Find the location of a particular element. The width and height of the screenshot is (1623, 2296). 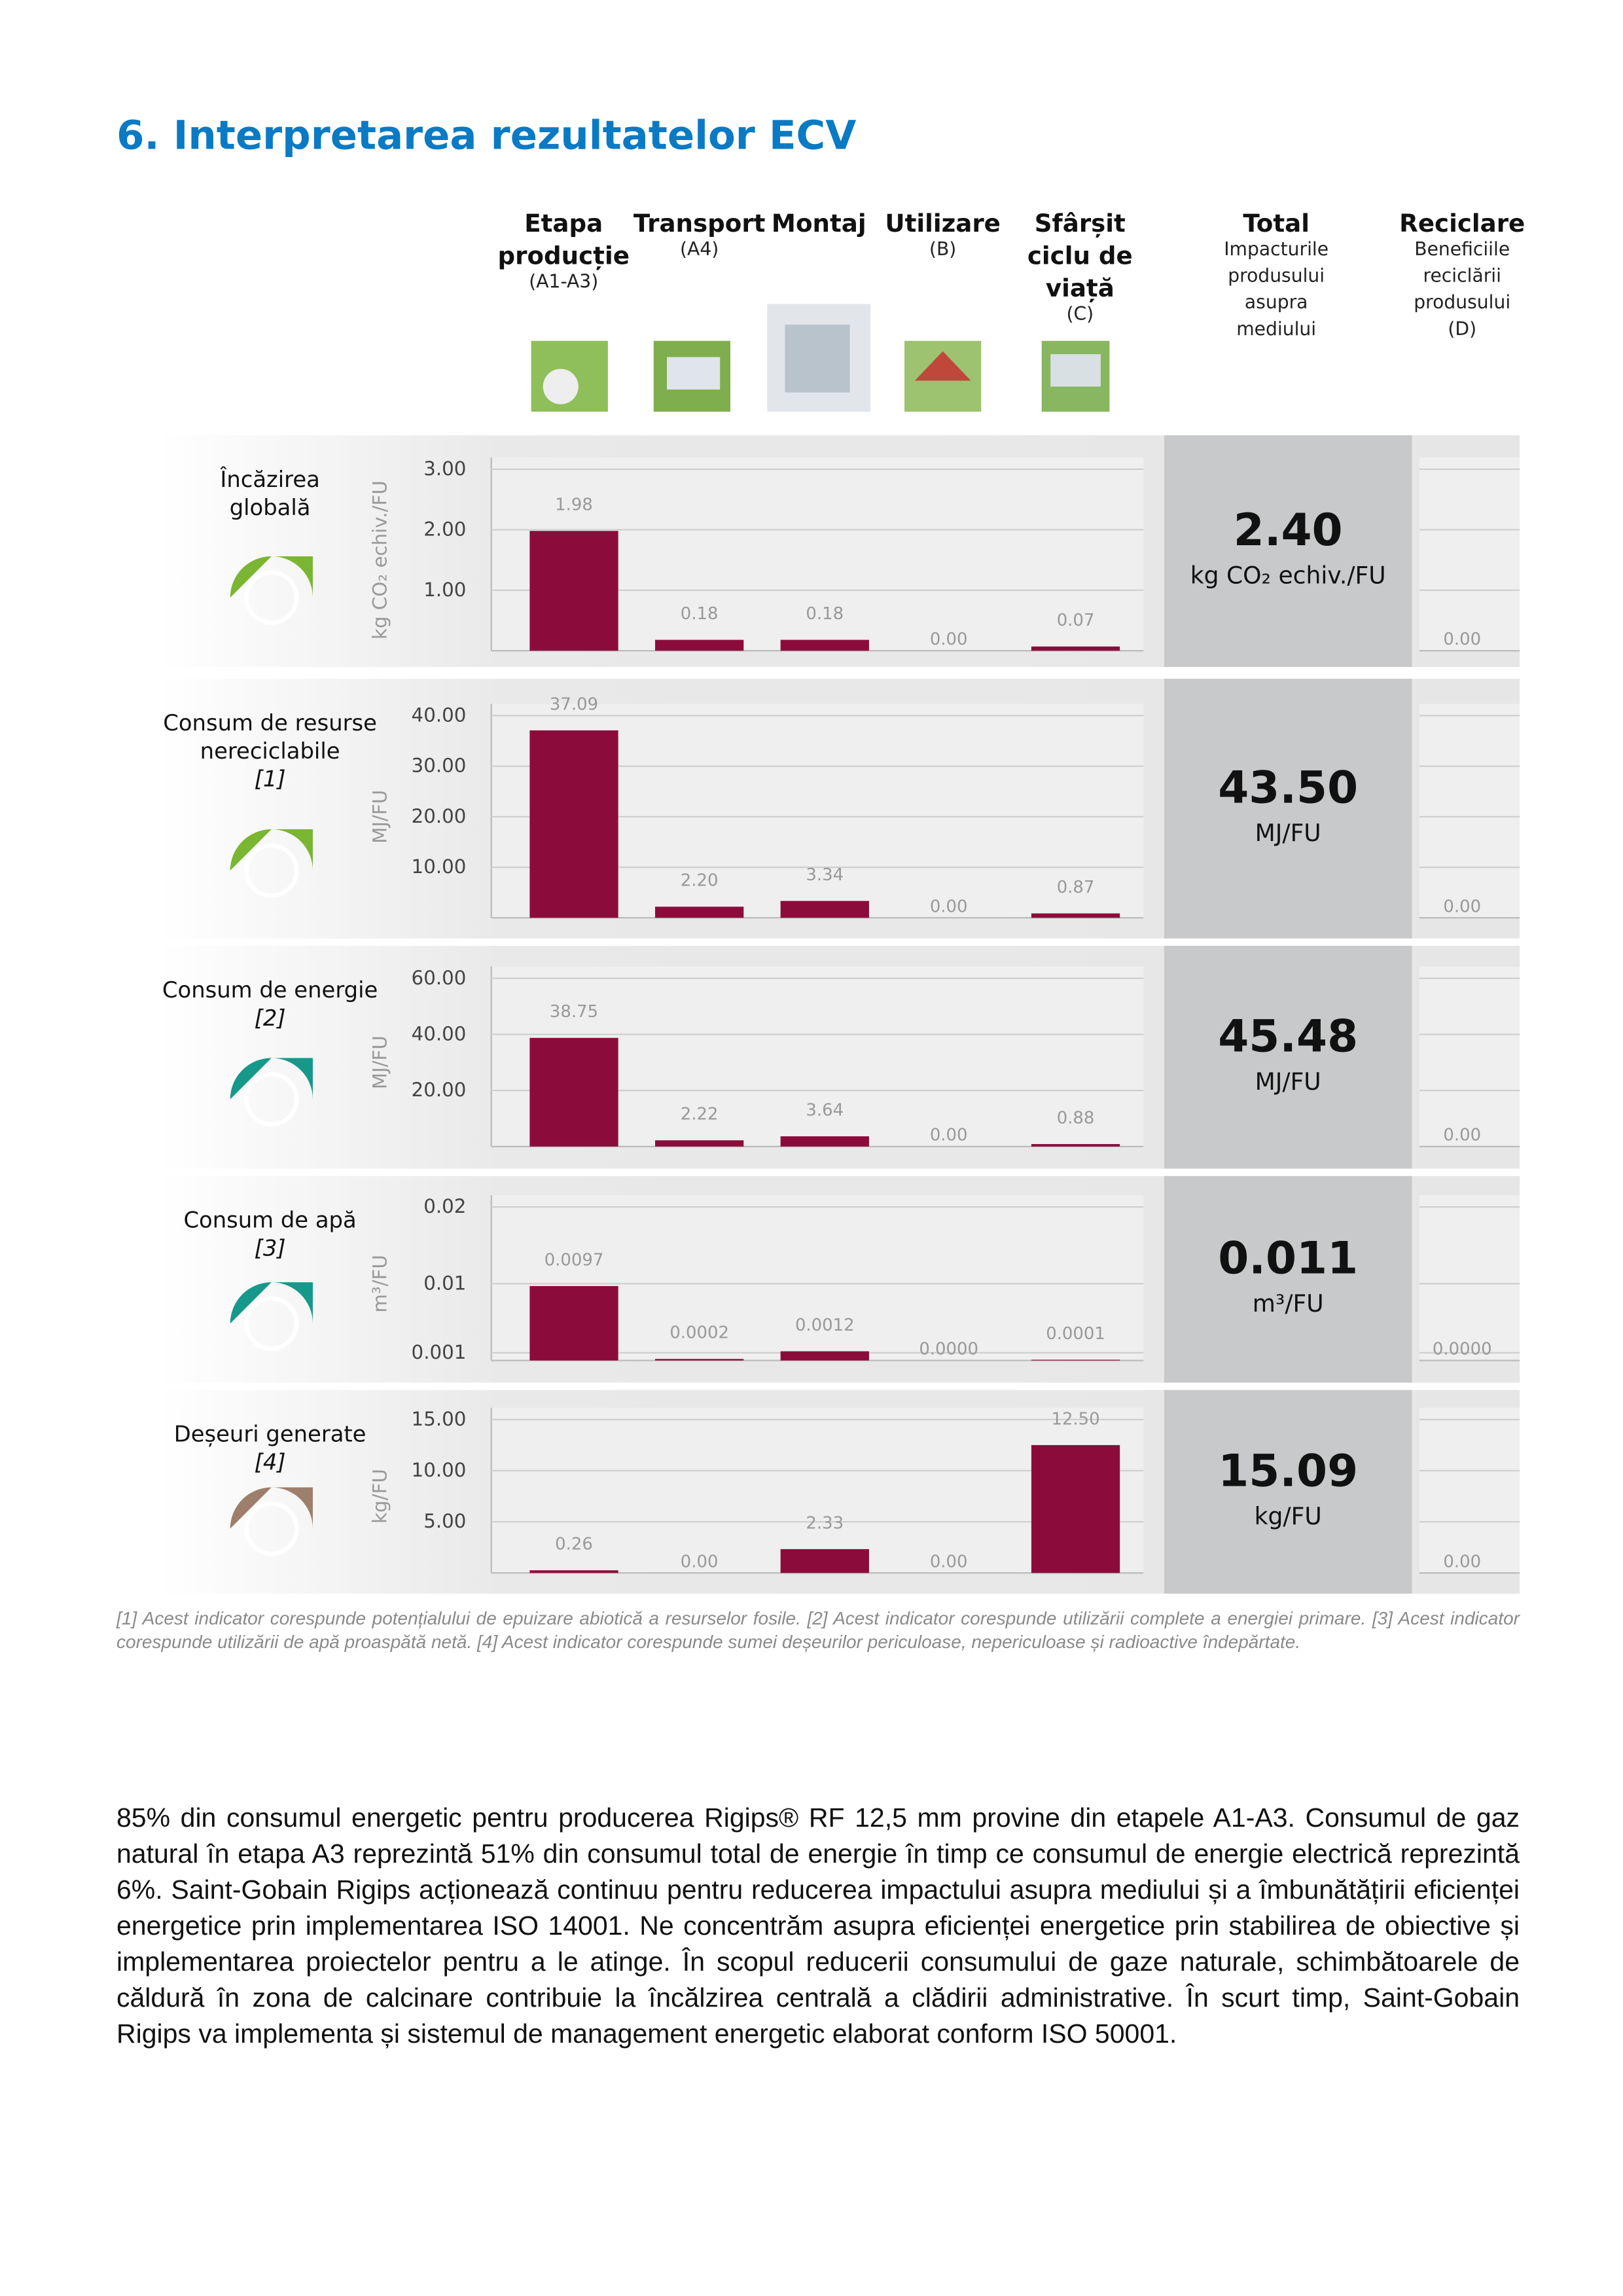

y-tick-label: 15.00 is located at coordinates (440, 1419).